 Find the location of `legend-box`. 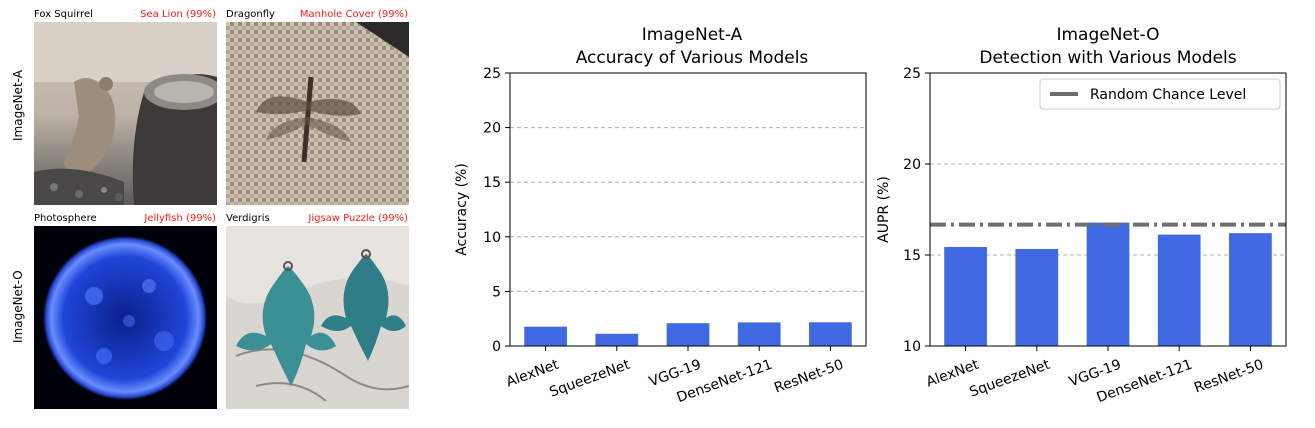

legend-box is located at coordinates (1160, 94).